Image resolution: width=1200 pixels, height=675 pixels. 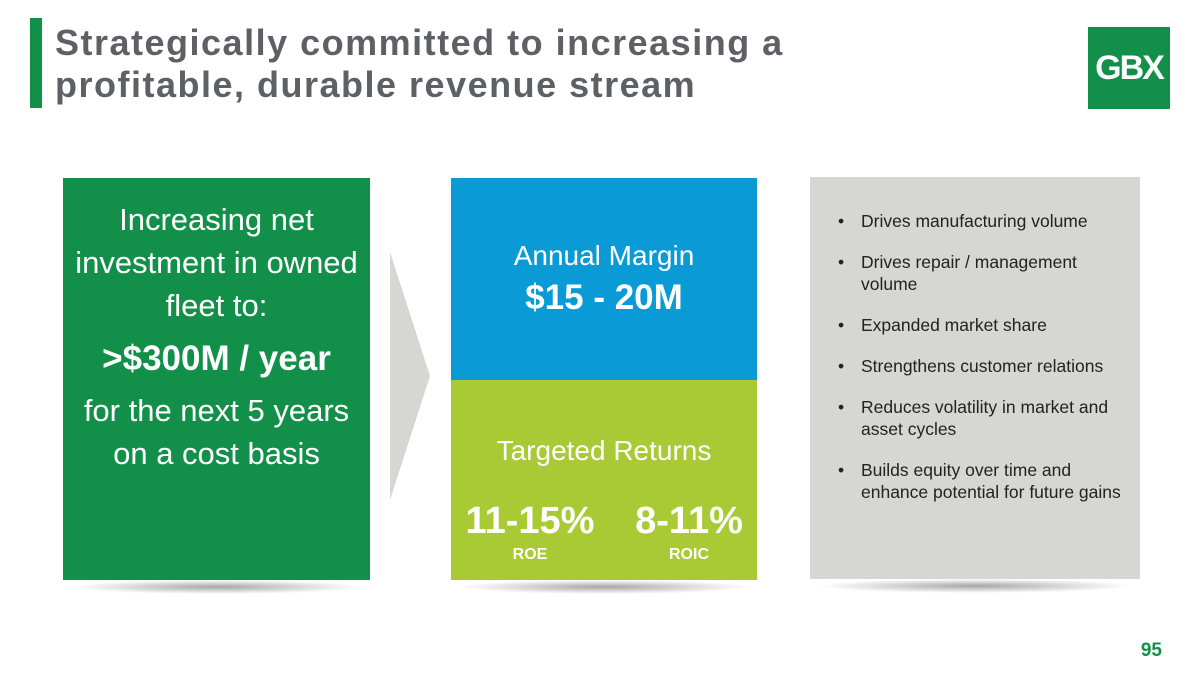 I want to click on chevron-right-icon, so click(x=410, y=376).